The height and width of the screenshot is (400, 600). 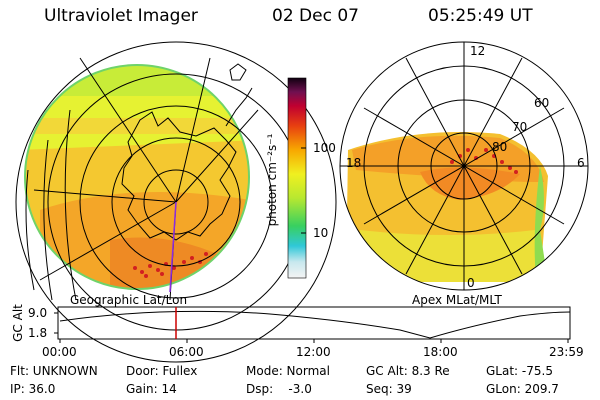 What do you see at coordinates (408, 371) in the screenshot?
I see `status-gc-alt: GC Alt: 8.3 Re` at bounding box center [408, 371].